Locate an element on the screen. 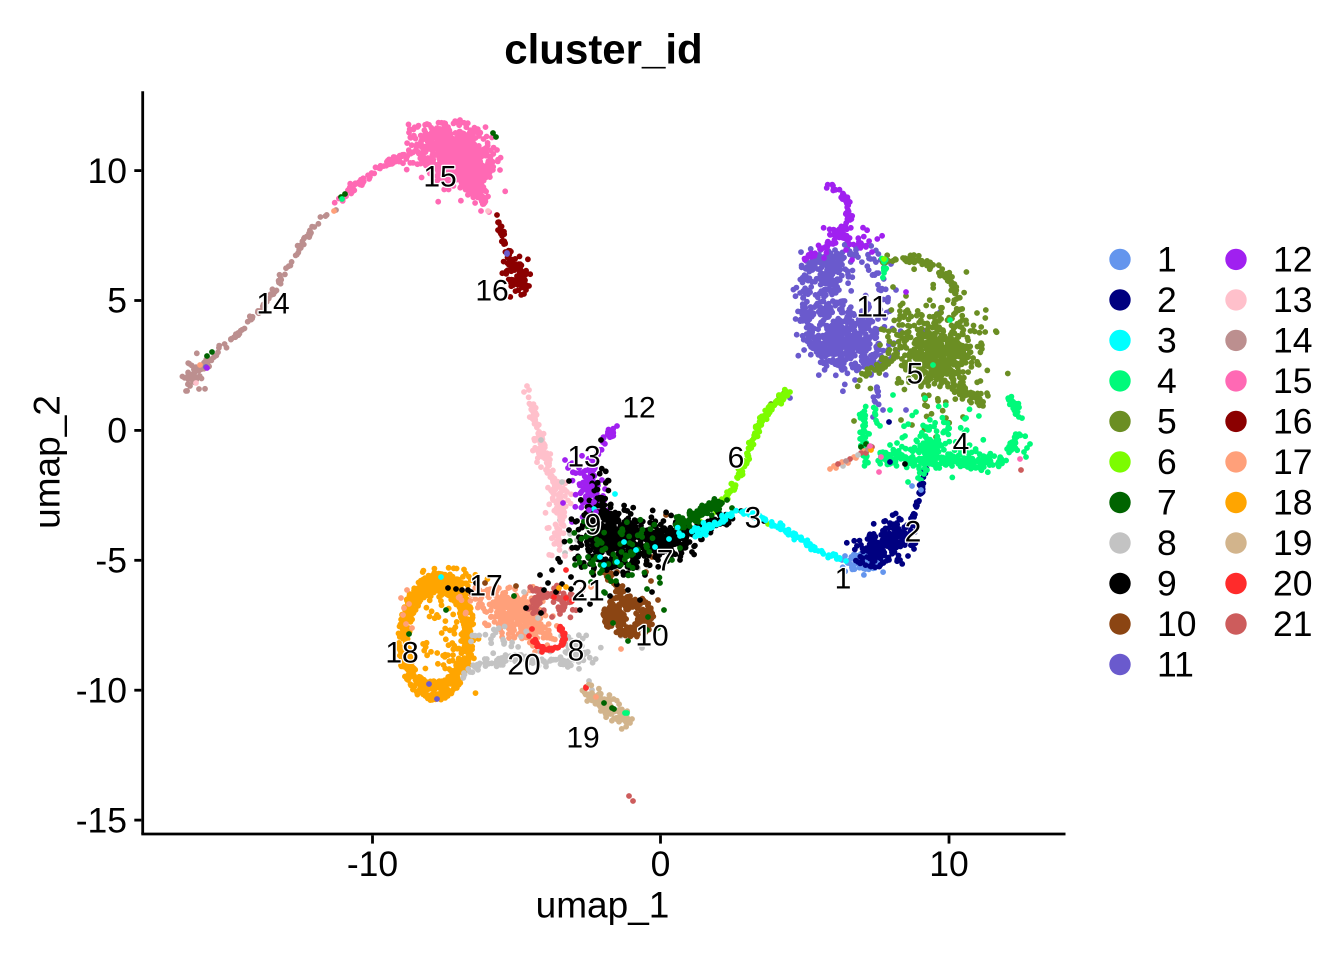 The image size is (1344, 965). svg-text: -5 is located at coordinates (111, 561).